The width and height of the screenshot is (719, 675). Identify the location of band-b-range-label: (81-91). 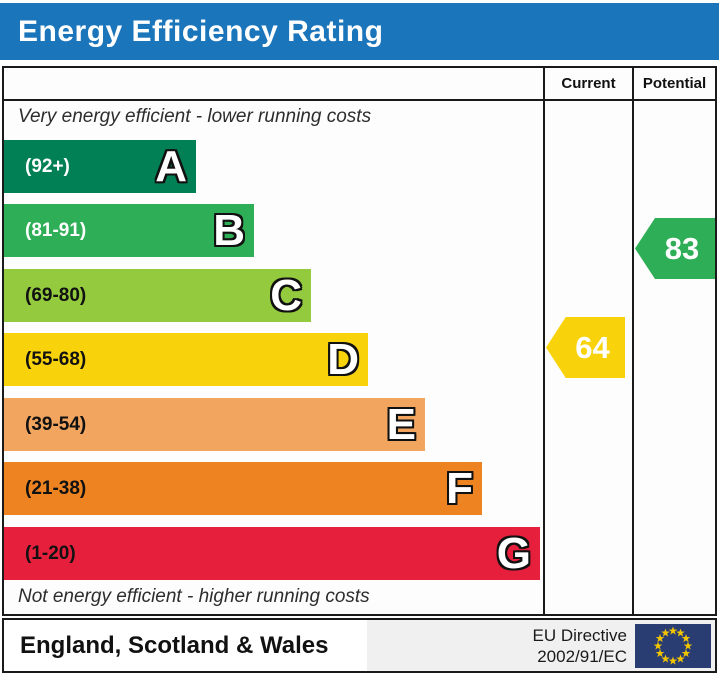
(56, 230).